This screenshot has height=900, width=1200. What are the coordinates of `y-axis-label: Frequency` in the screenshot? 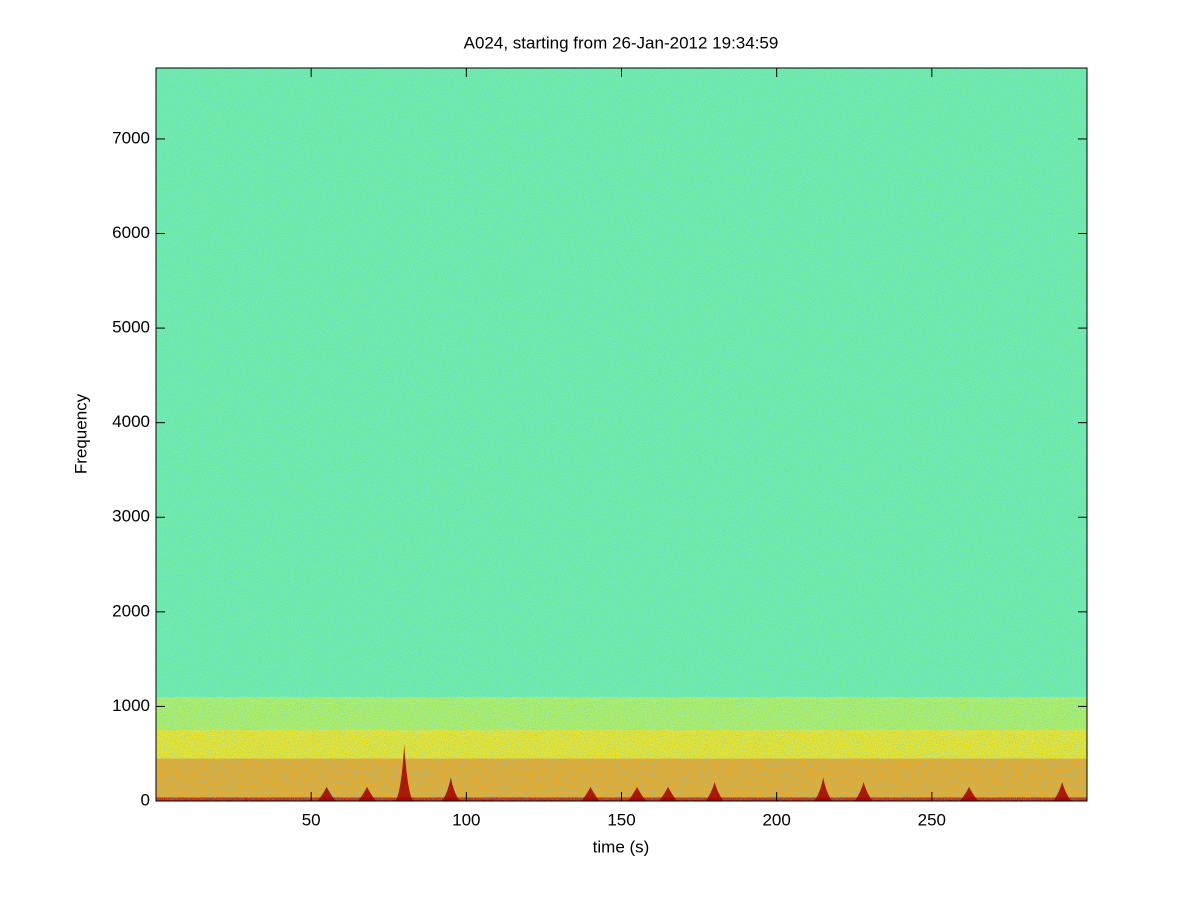 It's located at (80, 433).